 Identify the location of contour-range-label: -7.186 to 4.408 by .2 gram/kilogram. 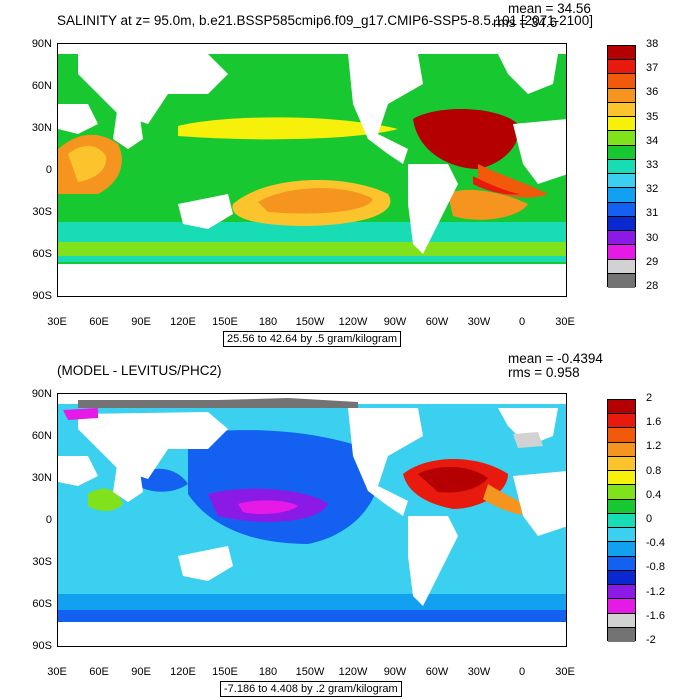
(311, 689).